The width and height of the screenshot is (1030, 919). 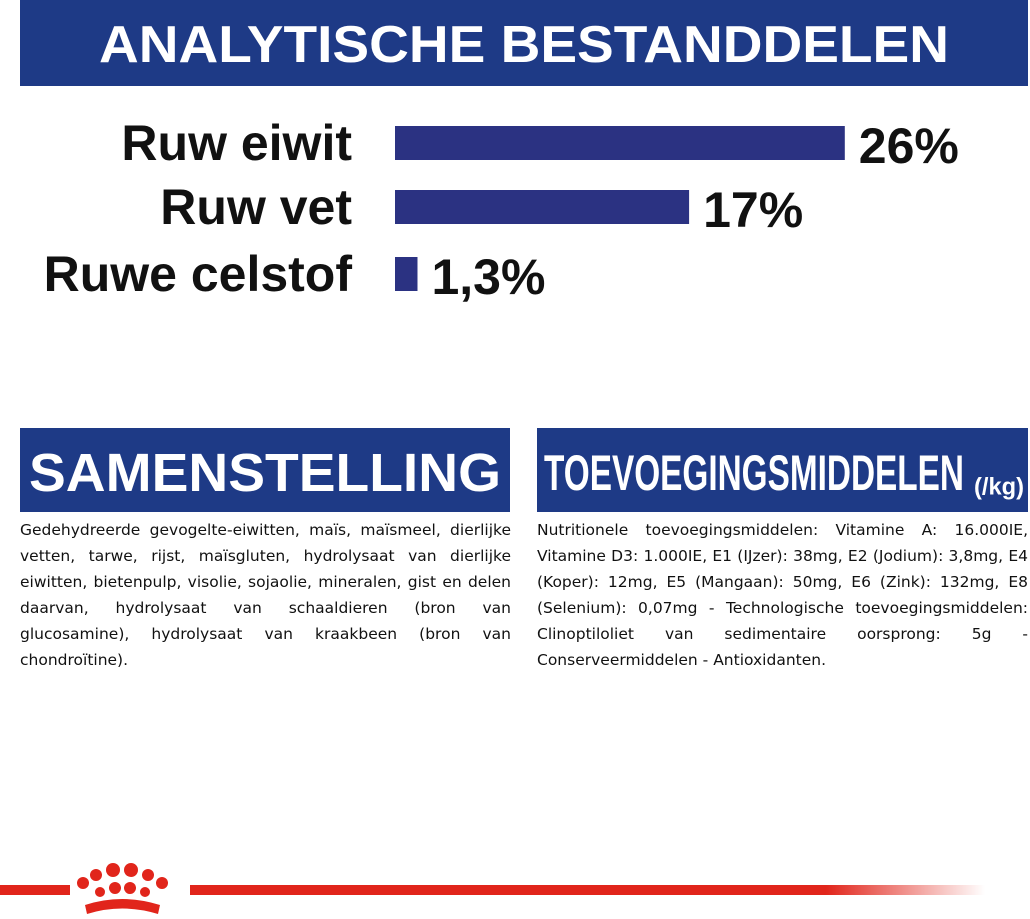 I want to click on category-label: Ruw vet, so click(x=256, y=207).